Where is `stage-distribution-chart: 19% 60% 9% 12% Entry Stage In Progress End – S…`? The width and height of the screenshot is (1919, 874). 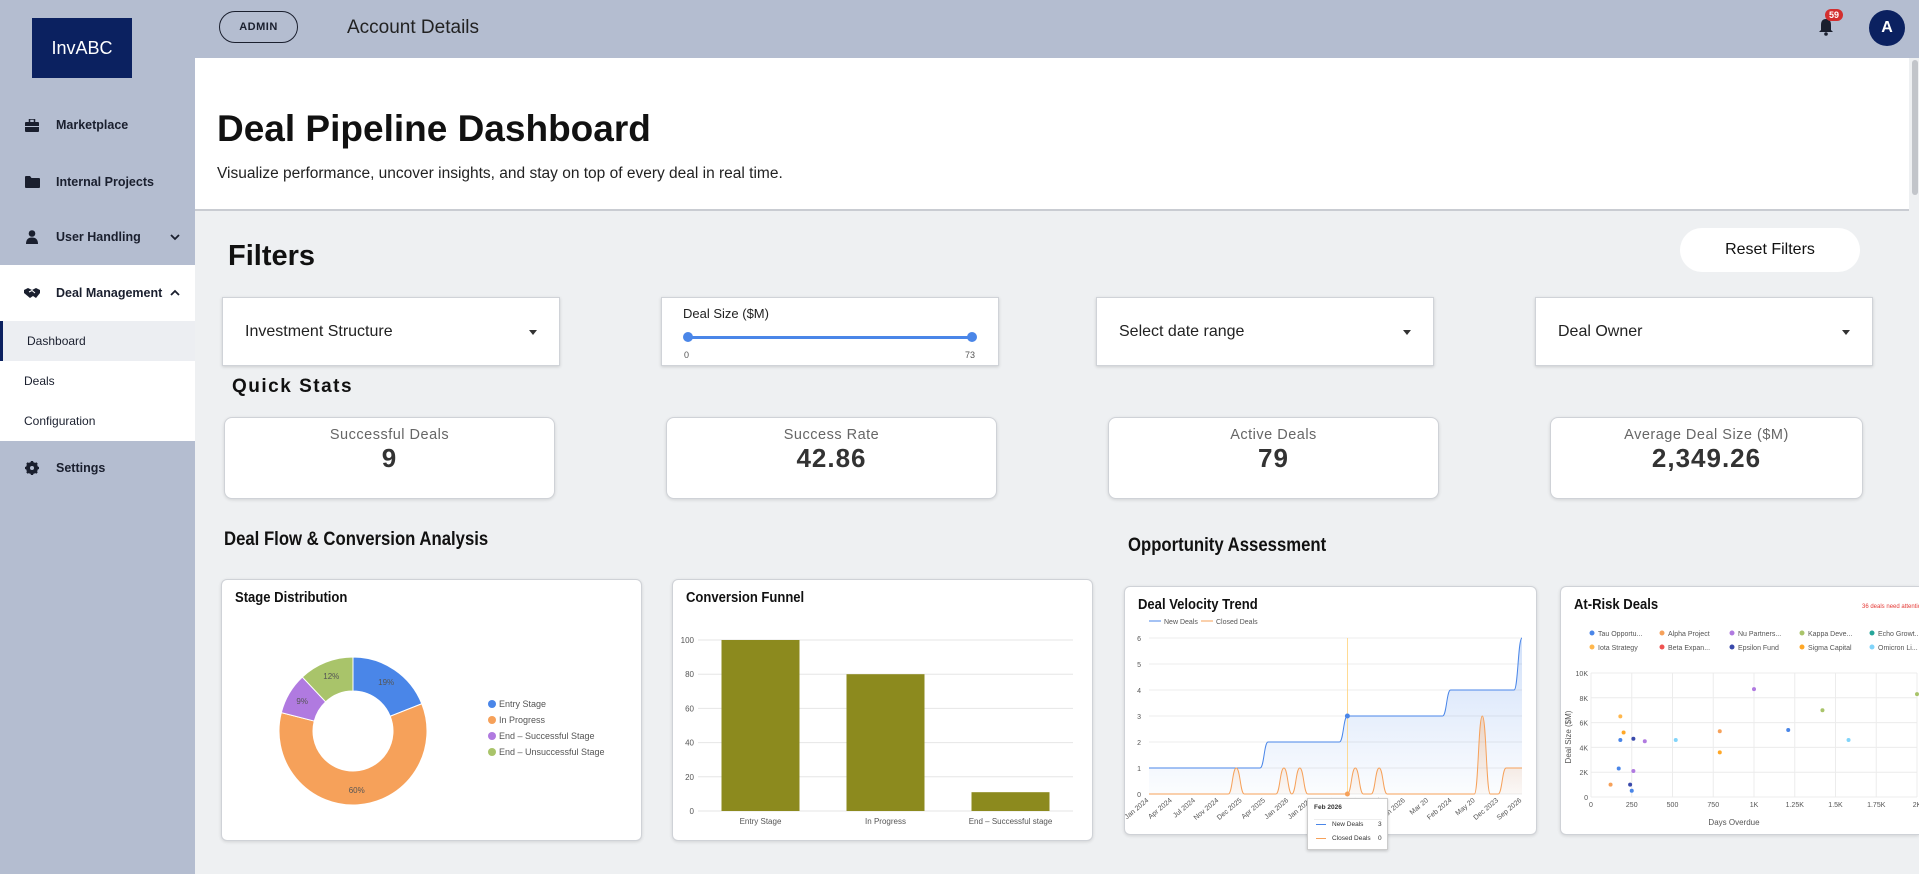 stage-distribution-chart: 19% 60% 9% 12% Entry Stage In Progress End – S… is located at coordinates (441, 731).